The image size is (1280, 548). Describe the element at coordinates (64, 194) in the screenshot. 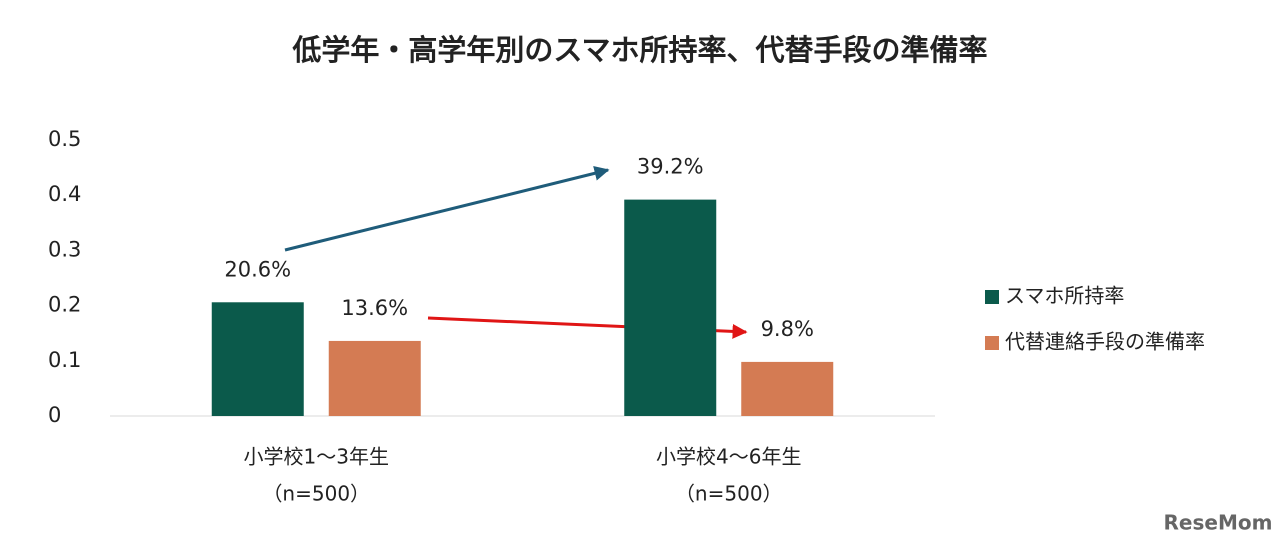

I see `y-tick-label: 0.4` at that location.